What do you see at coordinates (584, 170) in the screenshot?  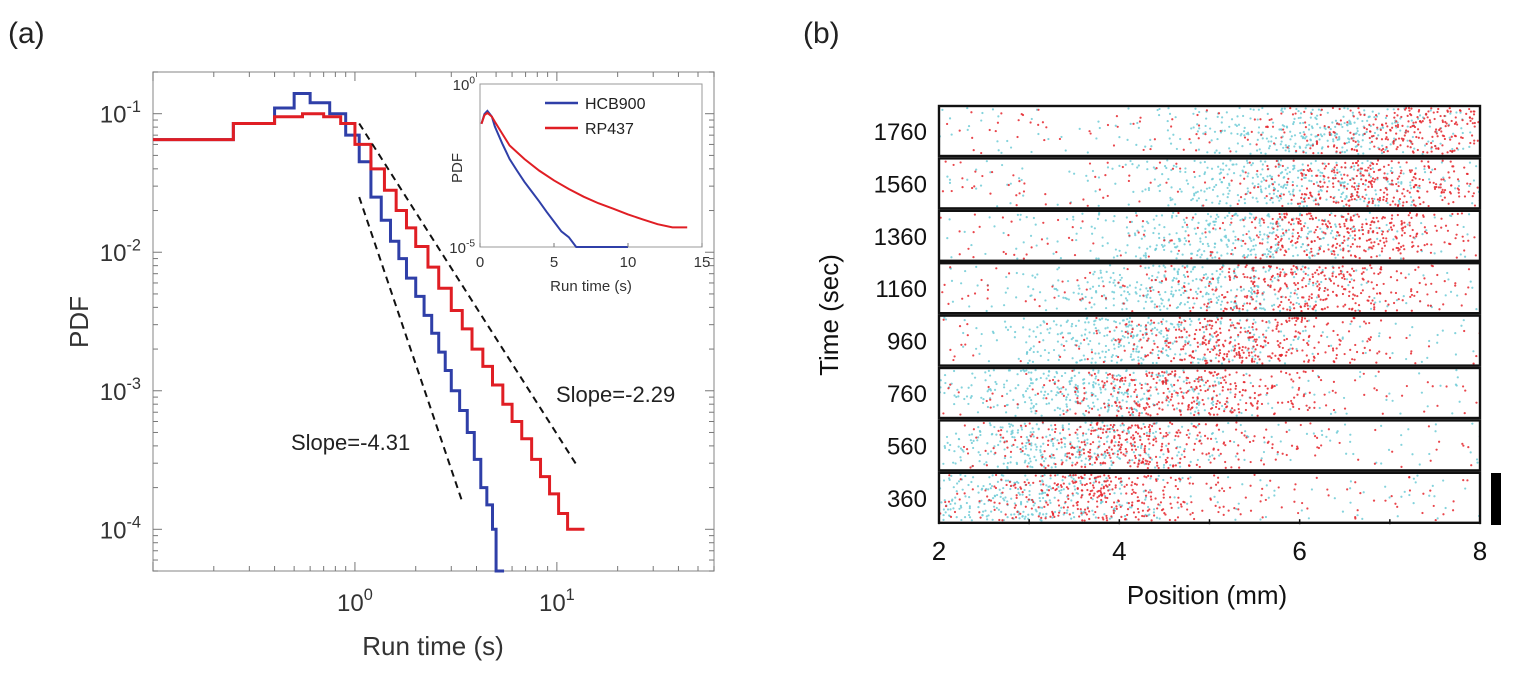 I see `inset-series-rp437` at bounding box center [584, 170].